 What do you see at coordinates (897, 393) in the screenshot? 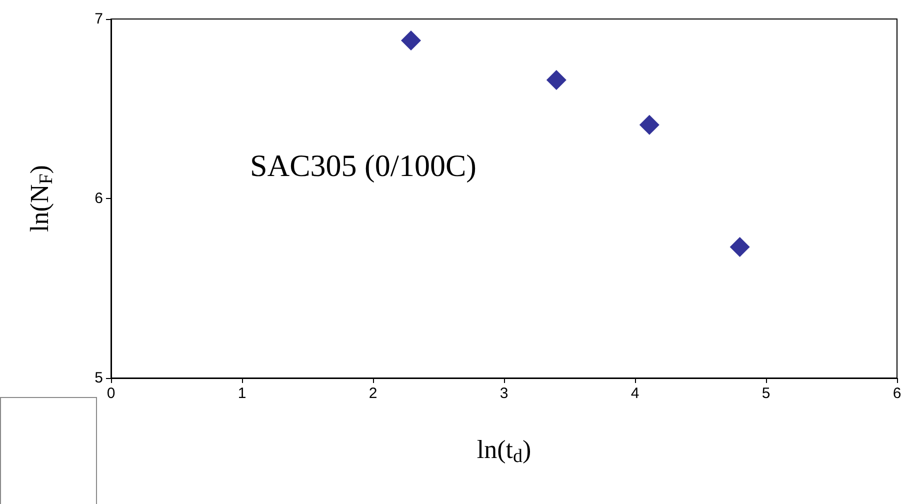
I see `x-tick-label: 6` at bounding box center [897, 393].